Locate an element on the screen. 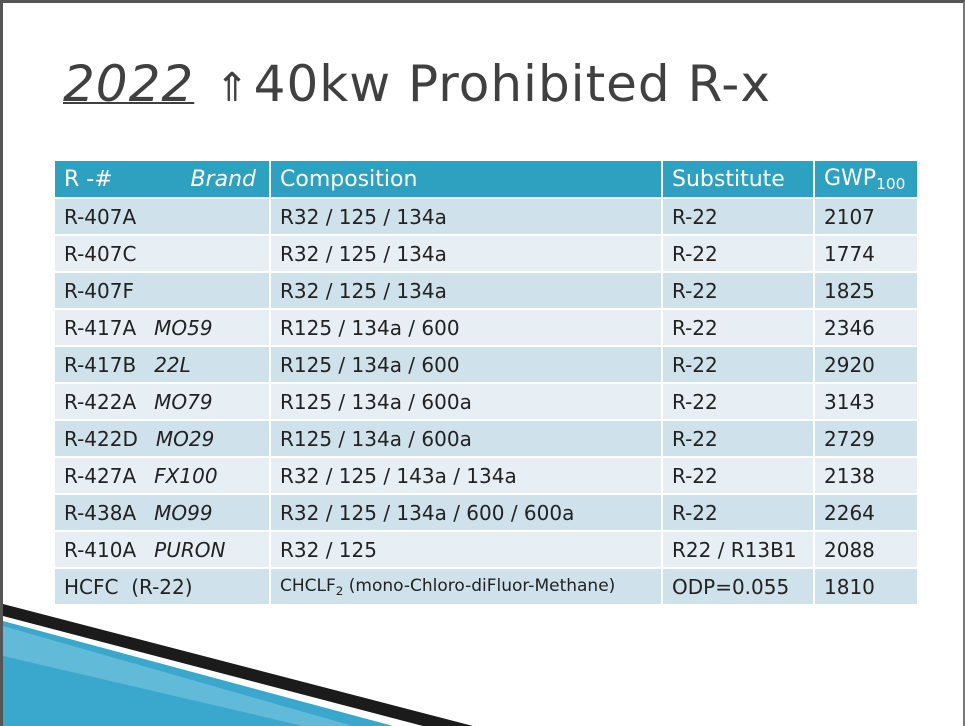  table-row: R-417A MO59 R125 / 134a / 600 R-22 2346 is located at coordinates (486, 327).